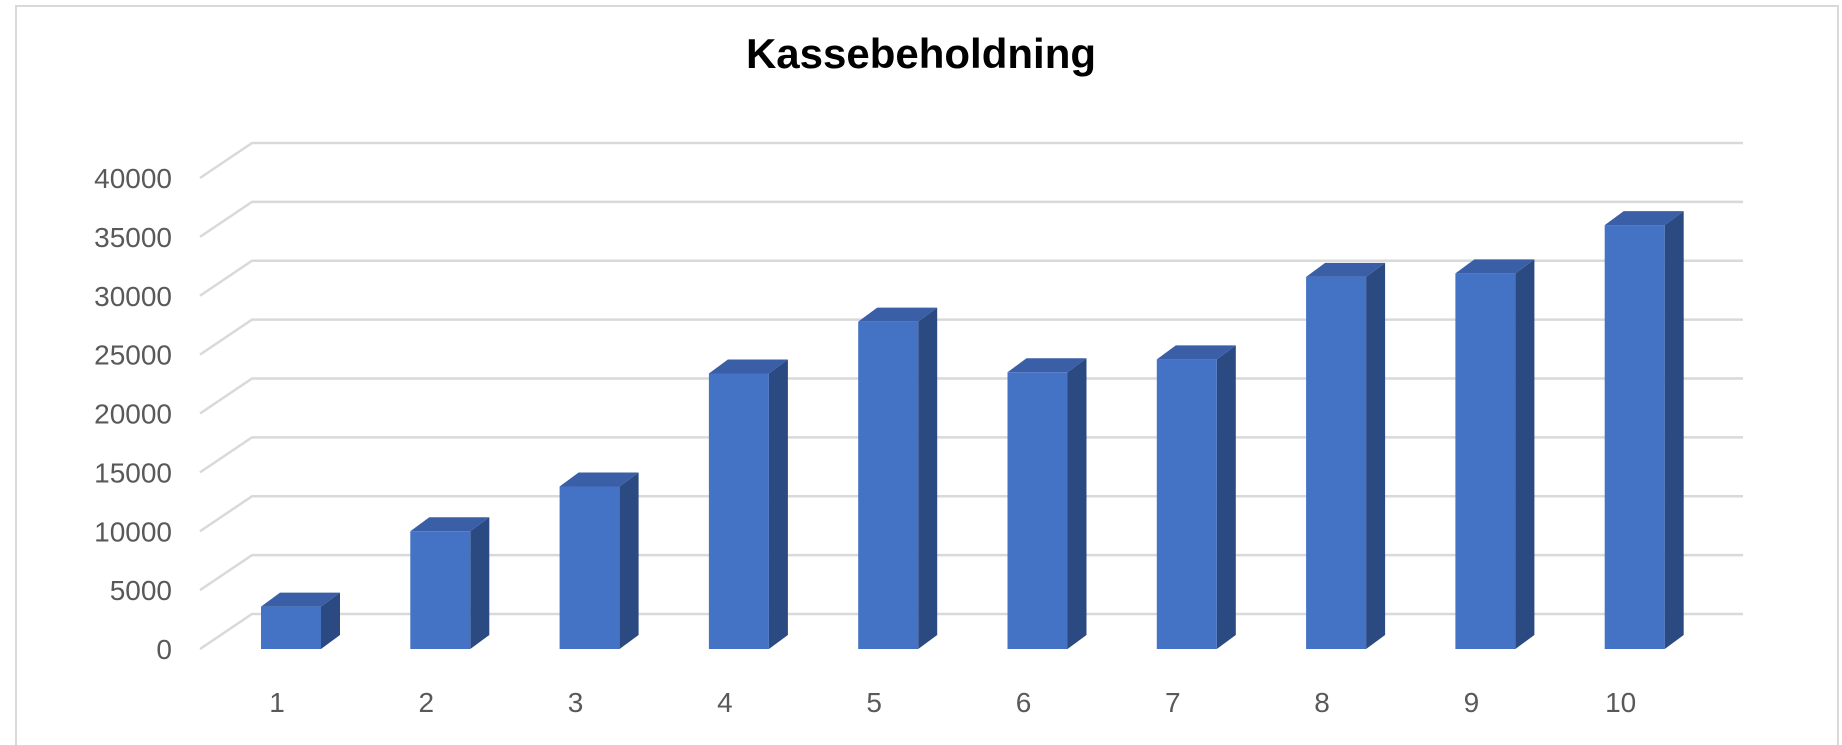  I want to click on y-tick-label: 25000, so click(133, 355).